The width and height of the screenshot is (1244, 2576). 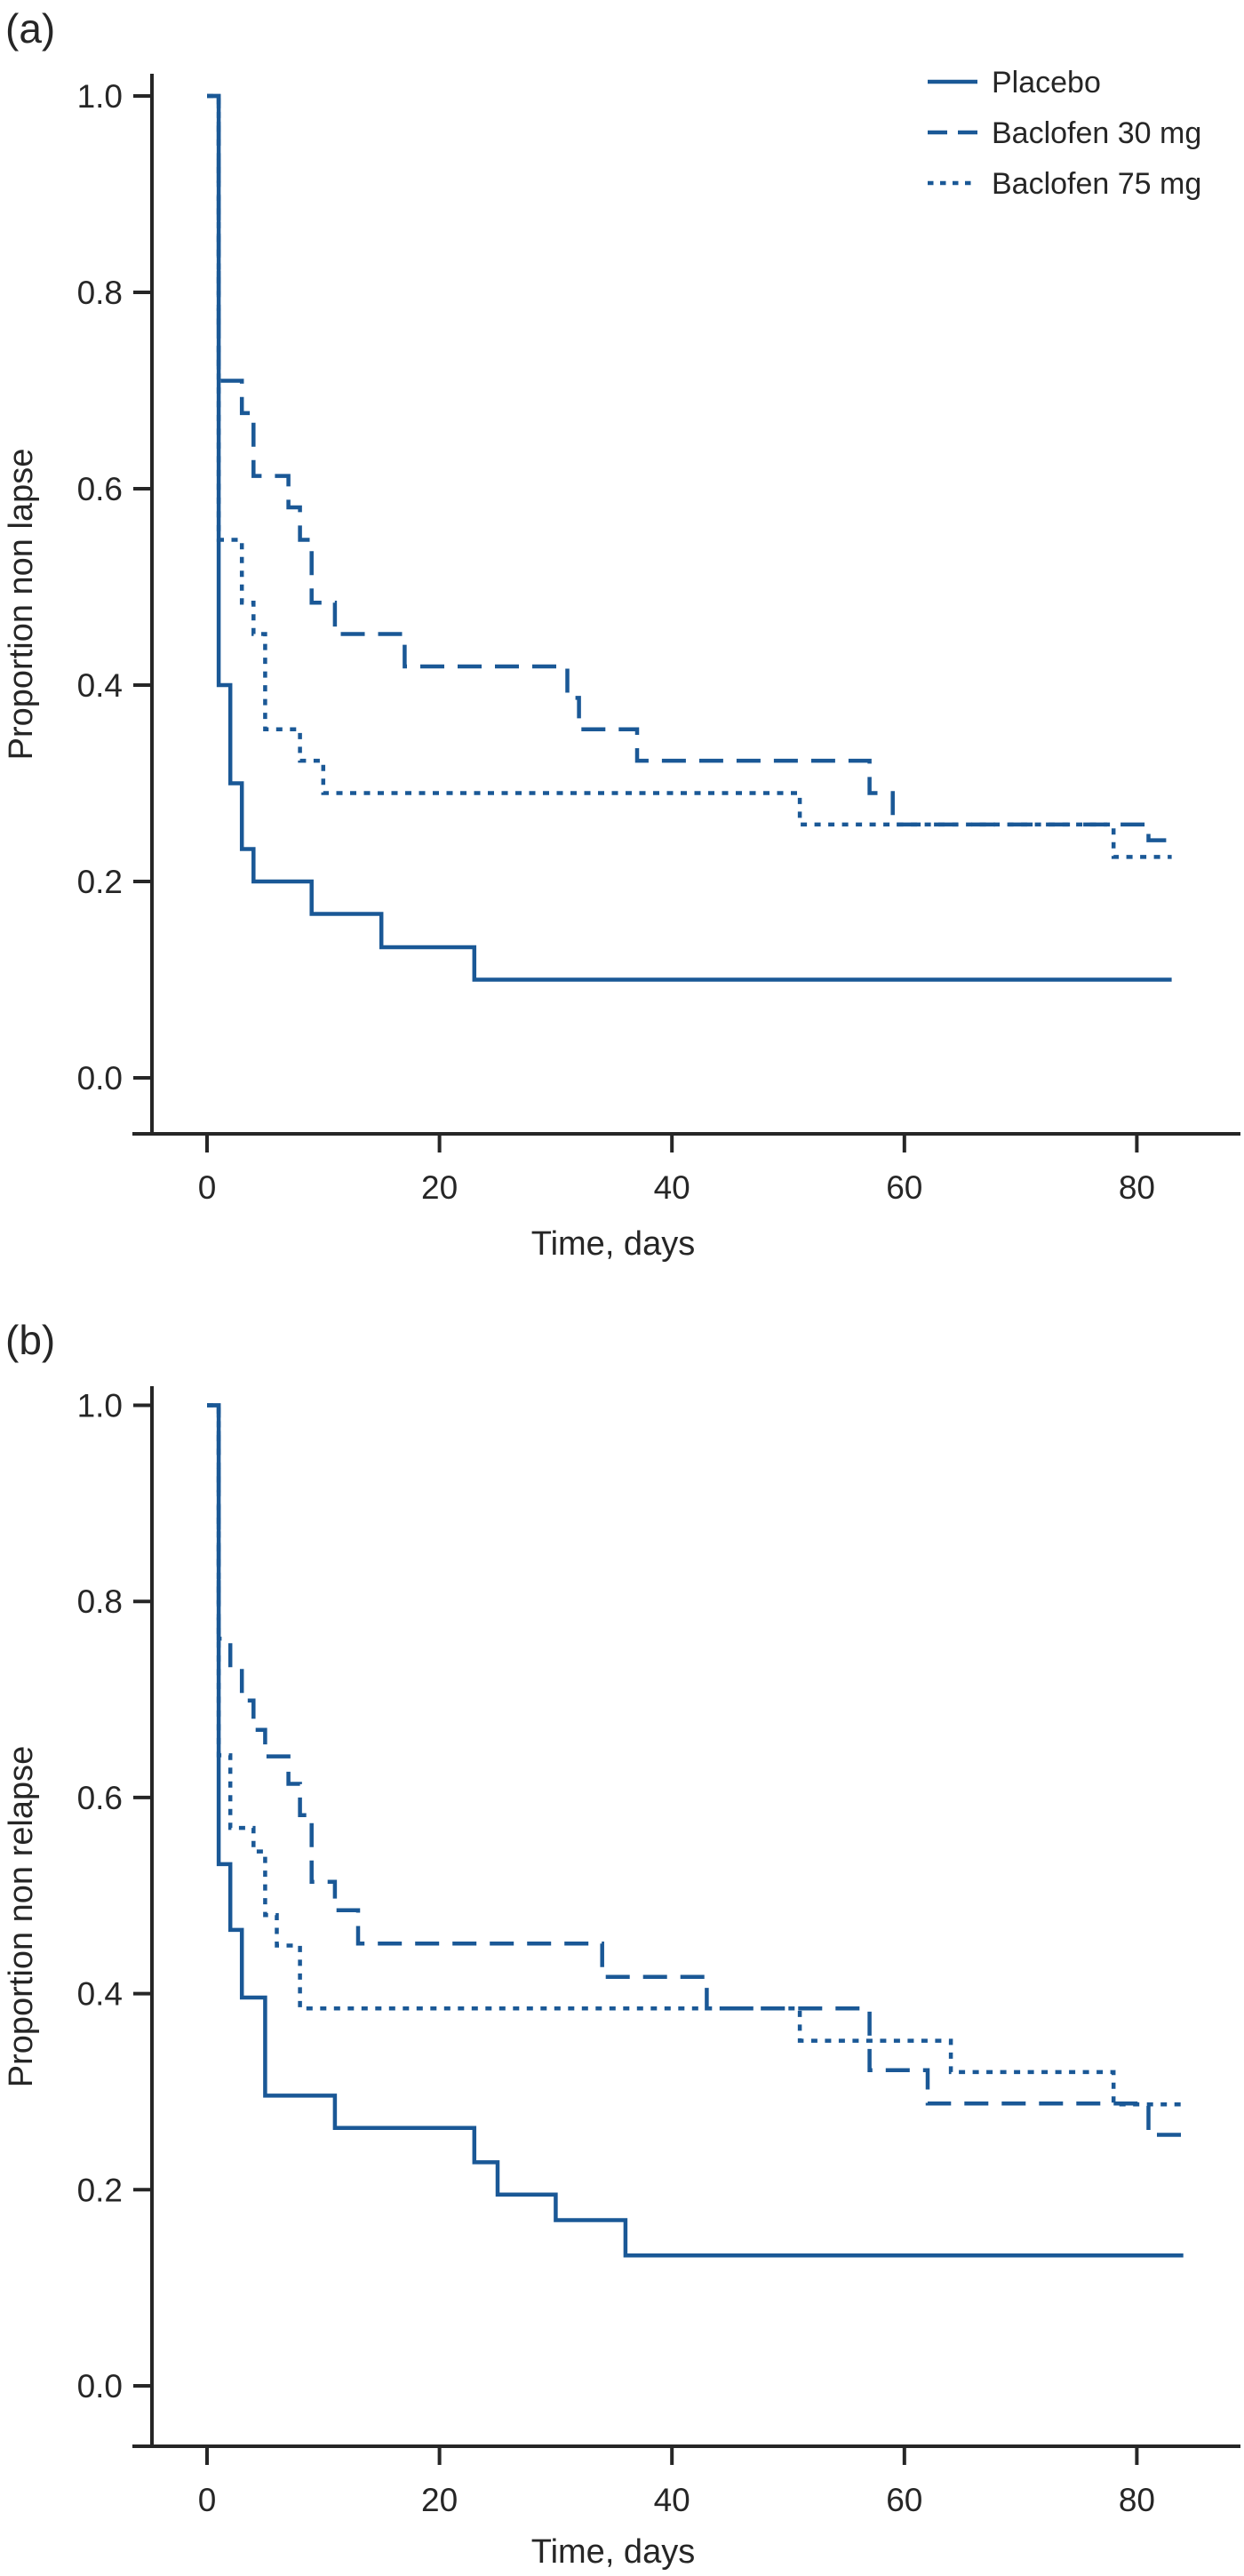 What do you see at coordinates (1047, 83) in the screenshot?
I see `legend-label: Placebo` at bounding box center [1047, 83].